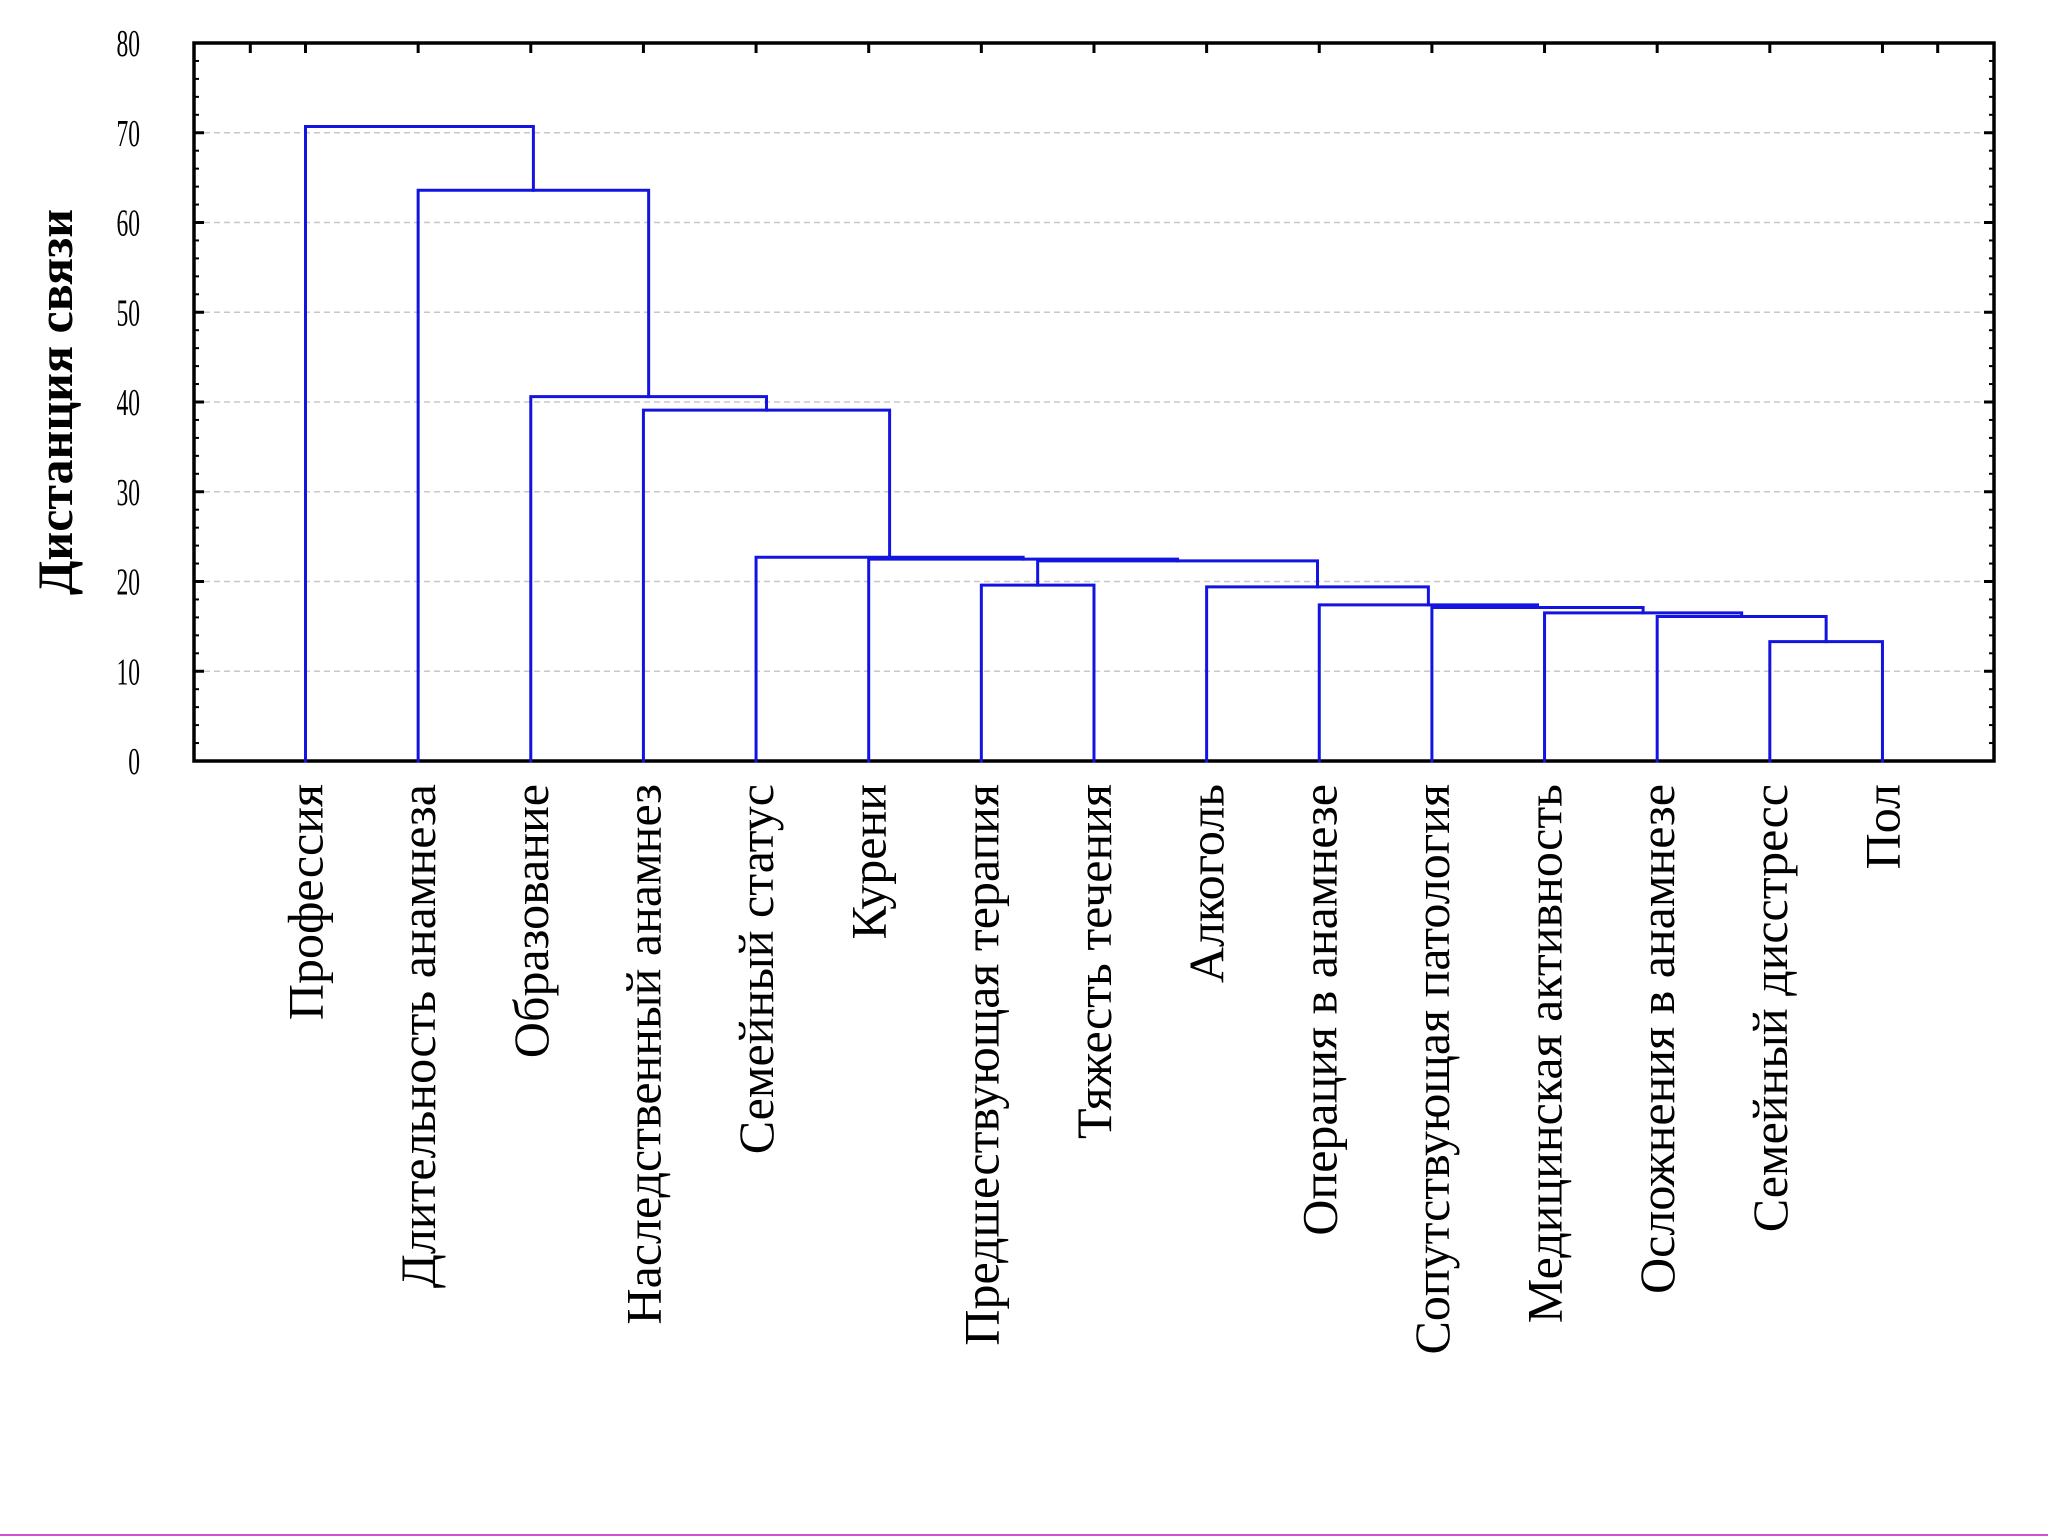 The width and height of the screenshot is (2048, 1537). I want to click on y-tick-labels: 0 10 20 30 40 50 60 70 80, so click(128, 402).